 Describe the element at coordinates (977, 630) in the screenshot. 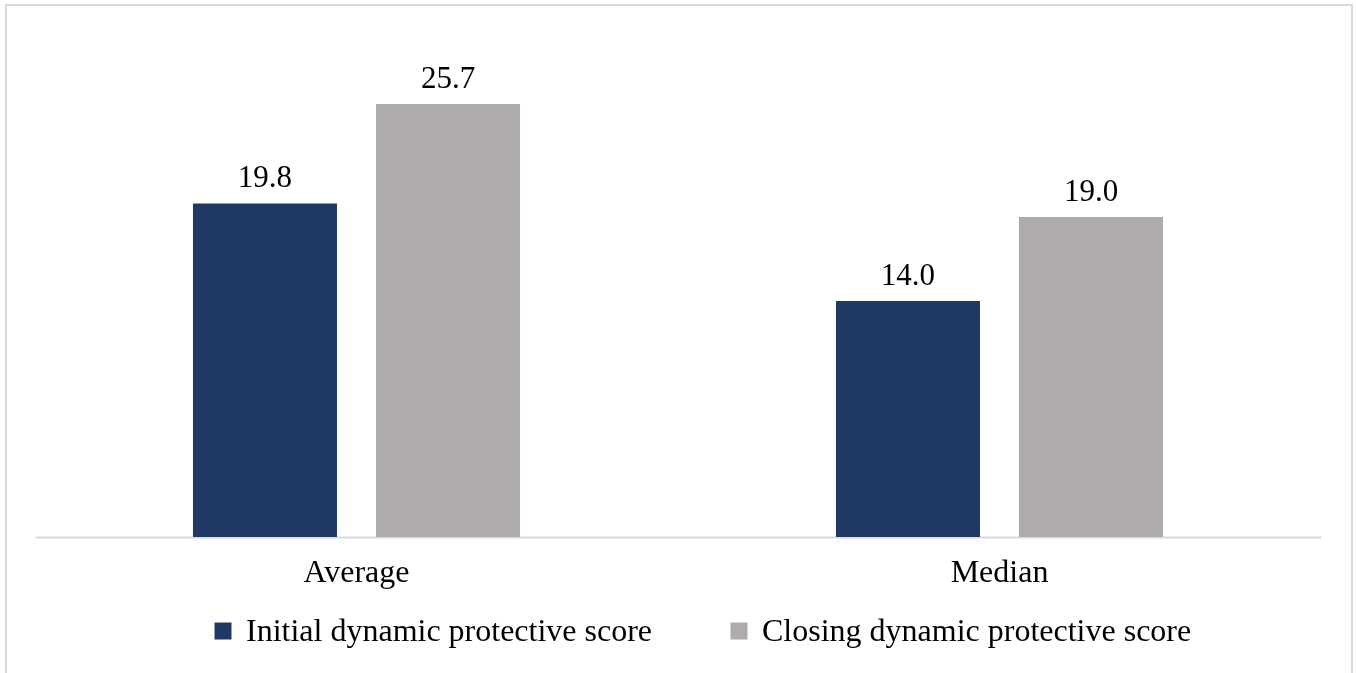

I see `legend-label: Closing dynamic protective score` at that location.